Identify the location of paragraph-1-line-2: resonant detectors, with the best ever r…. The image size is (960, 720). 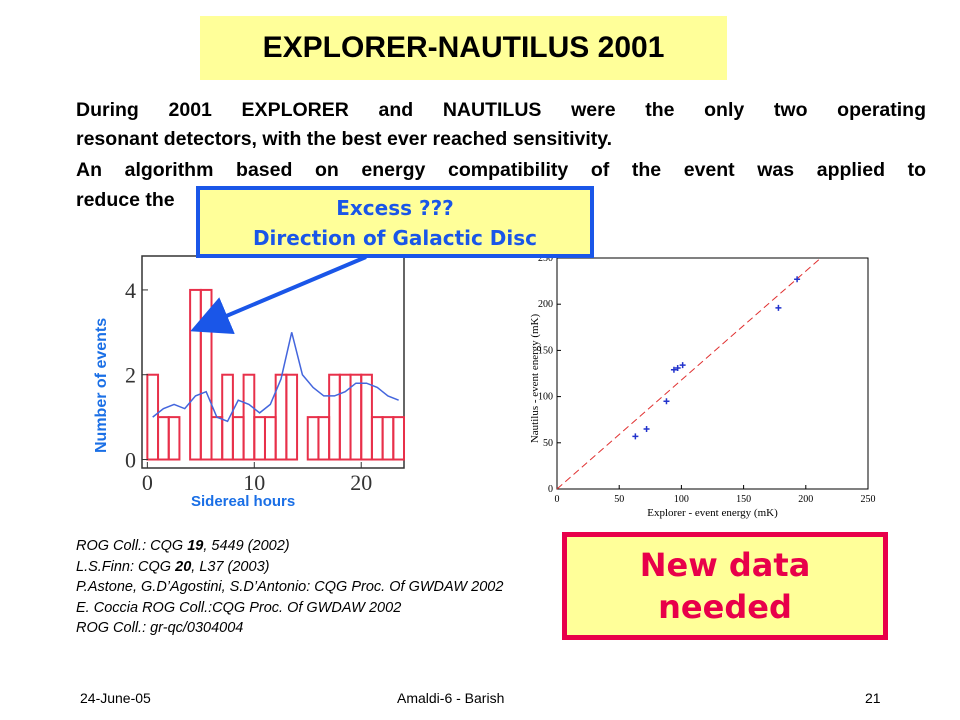
(344, 139).